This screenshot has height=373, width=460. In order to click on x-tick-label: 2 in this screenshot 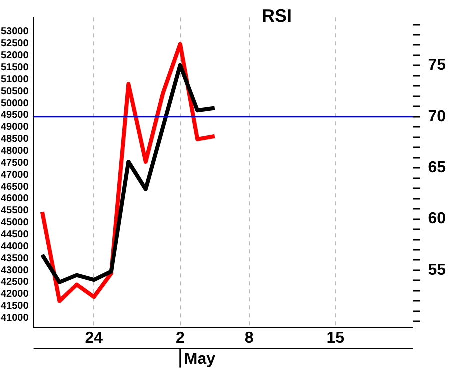, I will do `click(180, 338)`.